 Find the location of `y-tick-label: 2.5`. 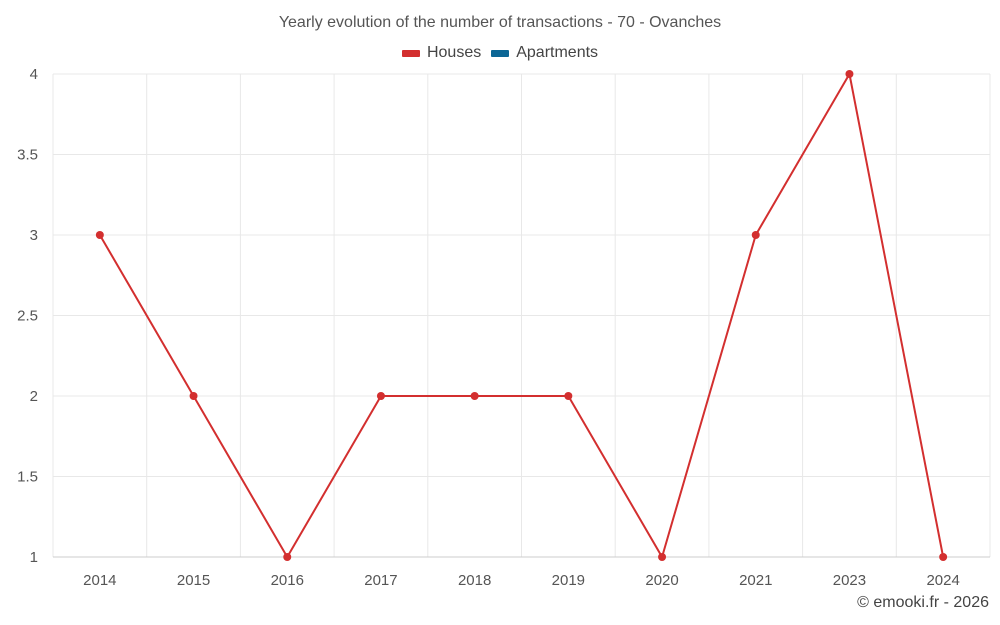

y-tick-label: 2.5 is located at coordinates (27, 316).